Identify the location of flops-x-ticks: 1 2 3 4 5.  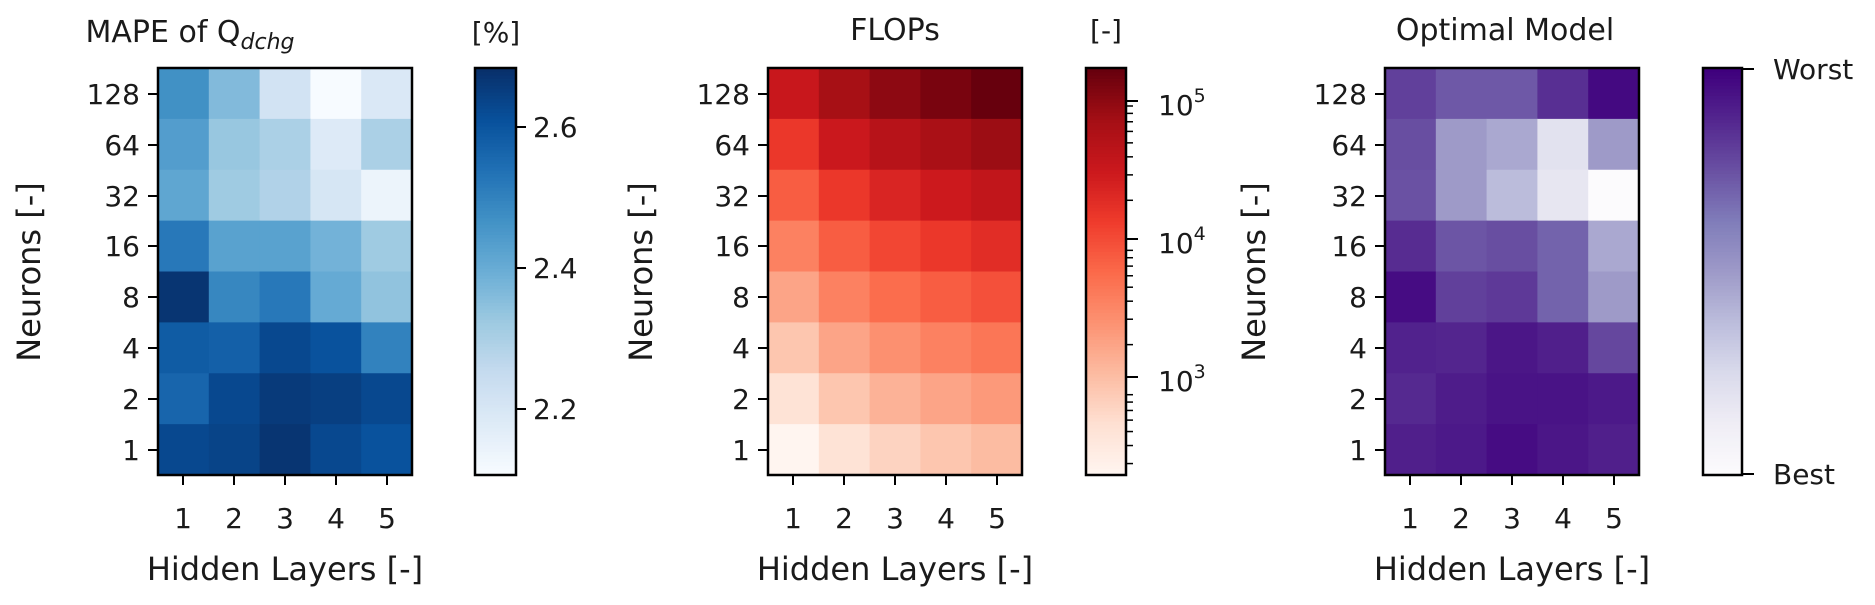
(895, 505).